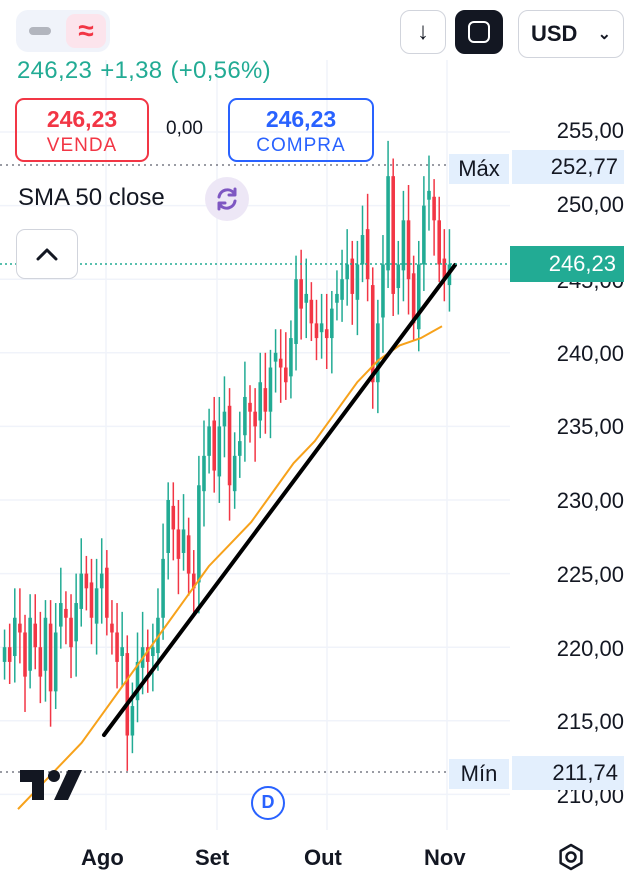 This screenshot has width=632, height=880. Describe the element at coordinates (590, 426) in the screenshot. I see `price-tick: 235,00` at that location.